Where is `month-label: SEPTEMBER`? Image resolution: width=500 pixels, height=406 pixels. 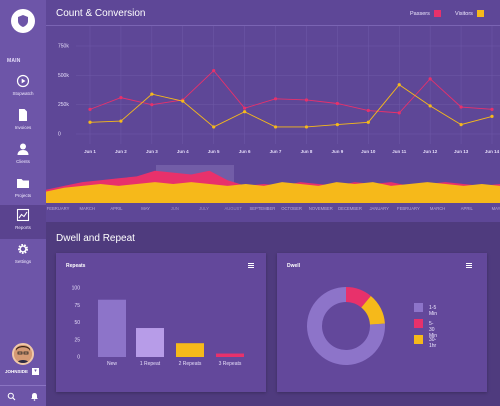 month-label: SEPTEMBER is located at coordinates (262, 208).